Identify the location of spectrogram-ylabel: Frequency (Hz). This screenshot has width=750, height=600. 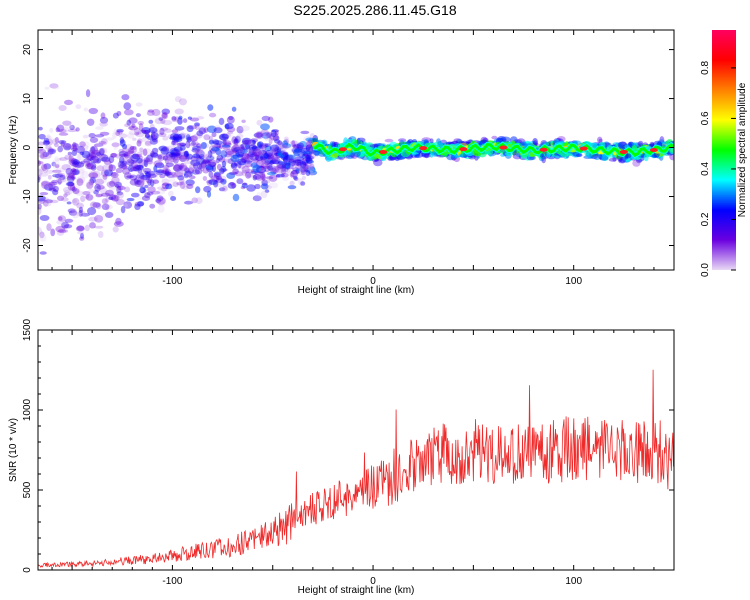
(13, 150).